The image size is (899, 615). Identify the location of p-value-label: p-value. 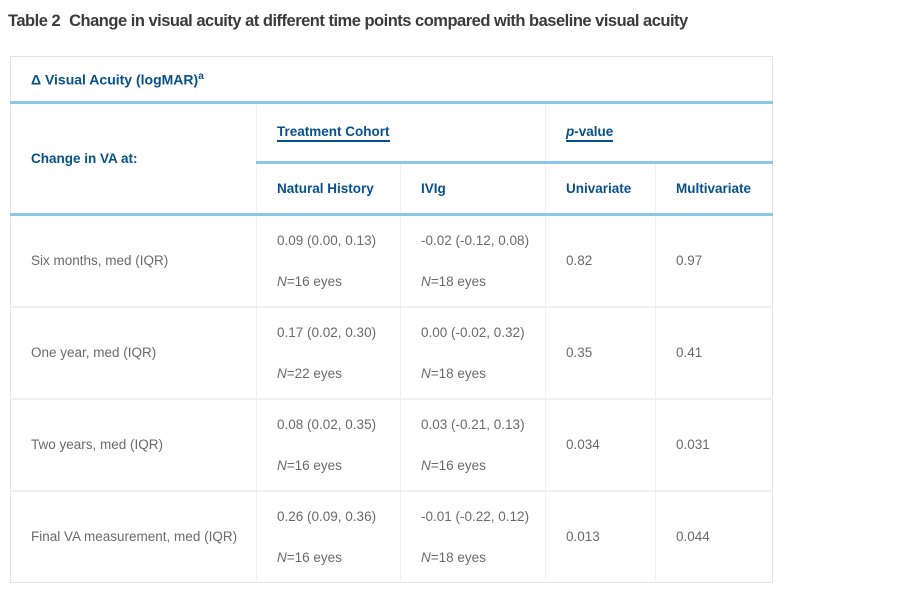
(590, 133).